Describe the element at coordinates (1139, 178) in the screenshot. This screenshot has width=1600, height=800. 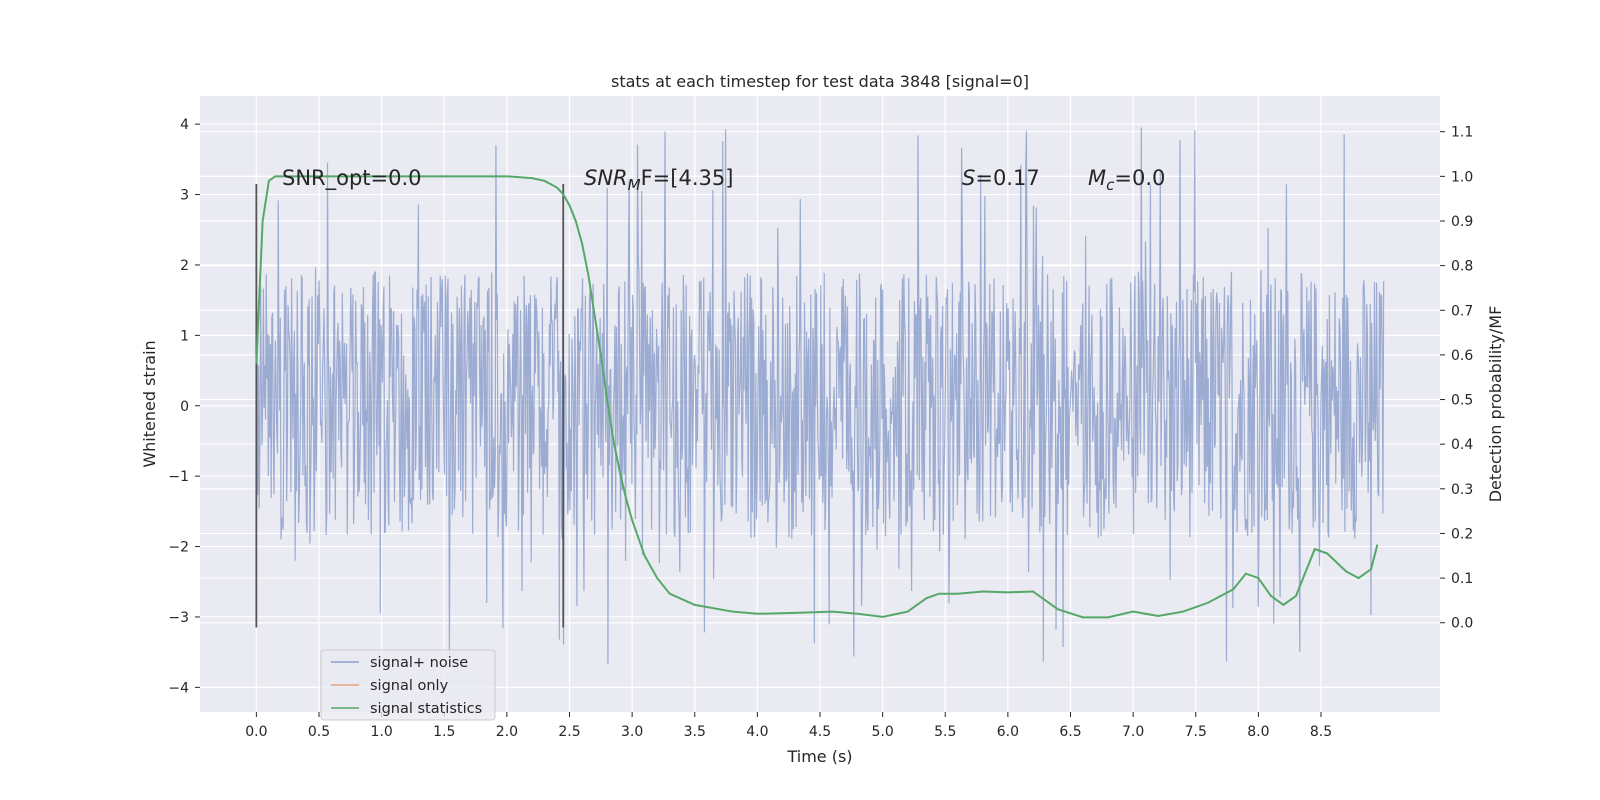
I see `annotation-mc-rest: =0.0` at that location.